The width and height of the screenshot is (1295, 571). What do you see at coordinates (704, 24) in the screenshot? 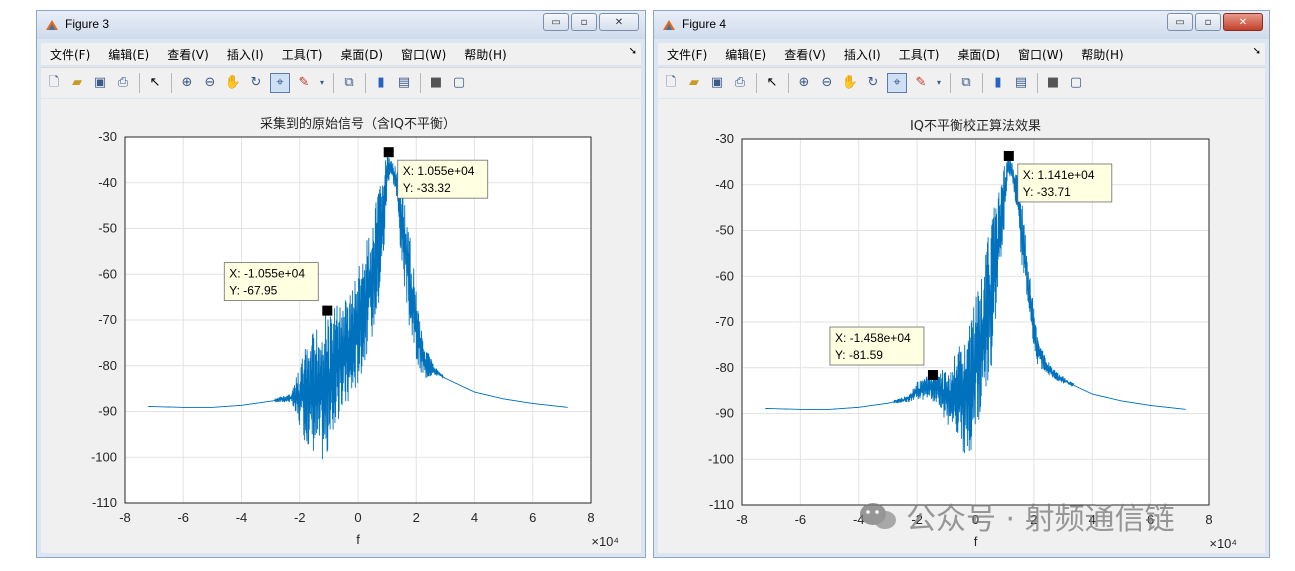
I see `window-title: Figure 4` at bounding box center [704, 24].